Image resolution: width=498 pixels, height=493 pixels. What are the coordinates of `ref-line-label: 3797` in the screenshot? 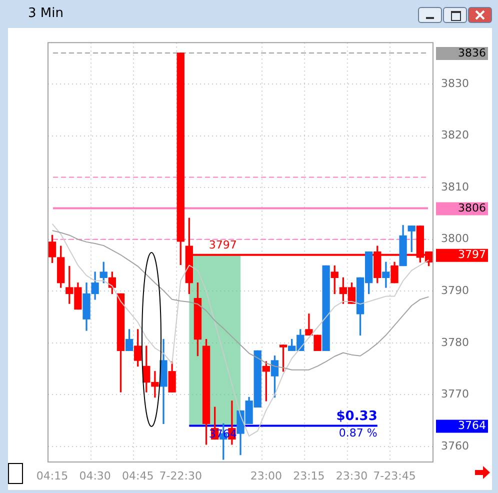 It's located at (222, 245).